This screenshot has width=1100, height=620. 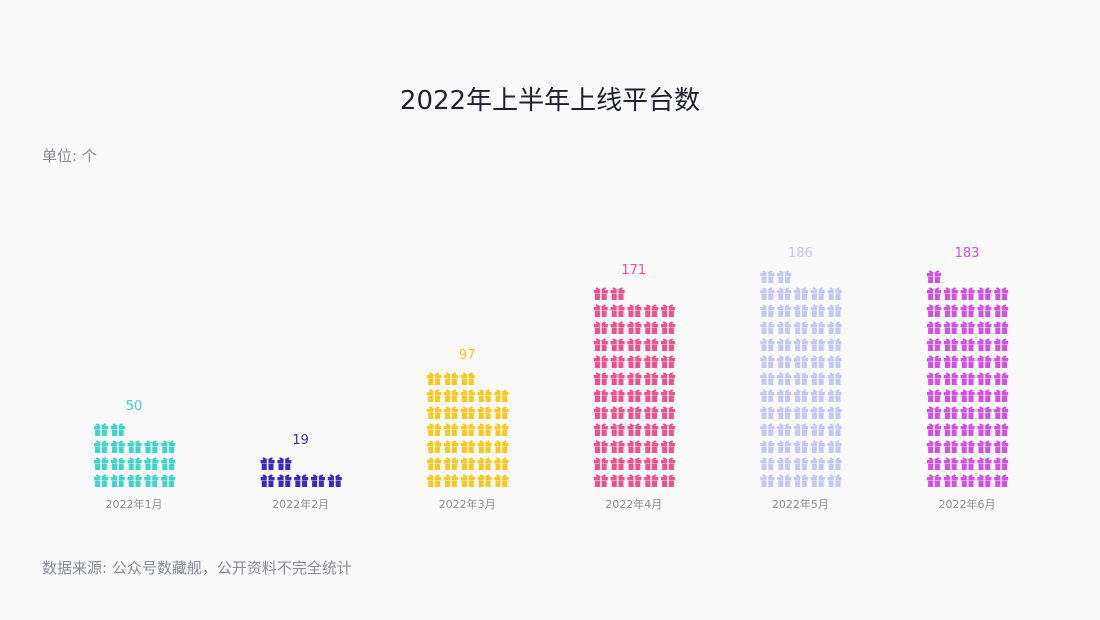 I want to click on category-label: 2022年5月, so click(x=800, y=504).